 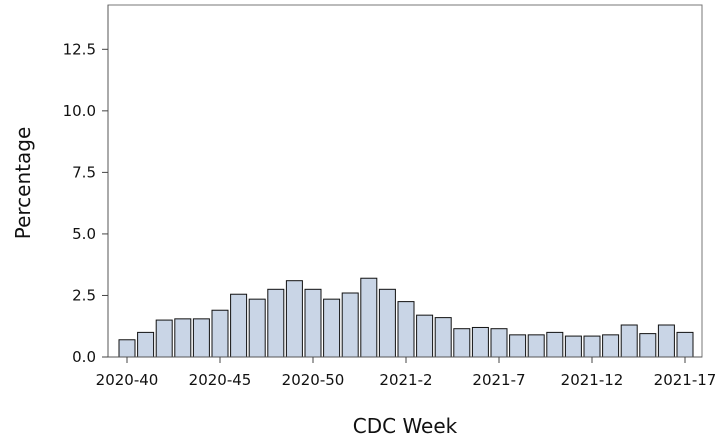 I want to click on y-tick-label: 0.0, so click(x=84, y=357).